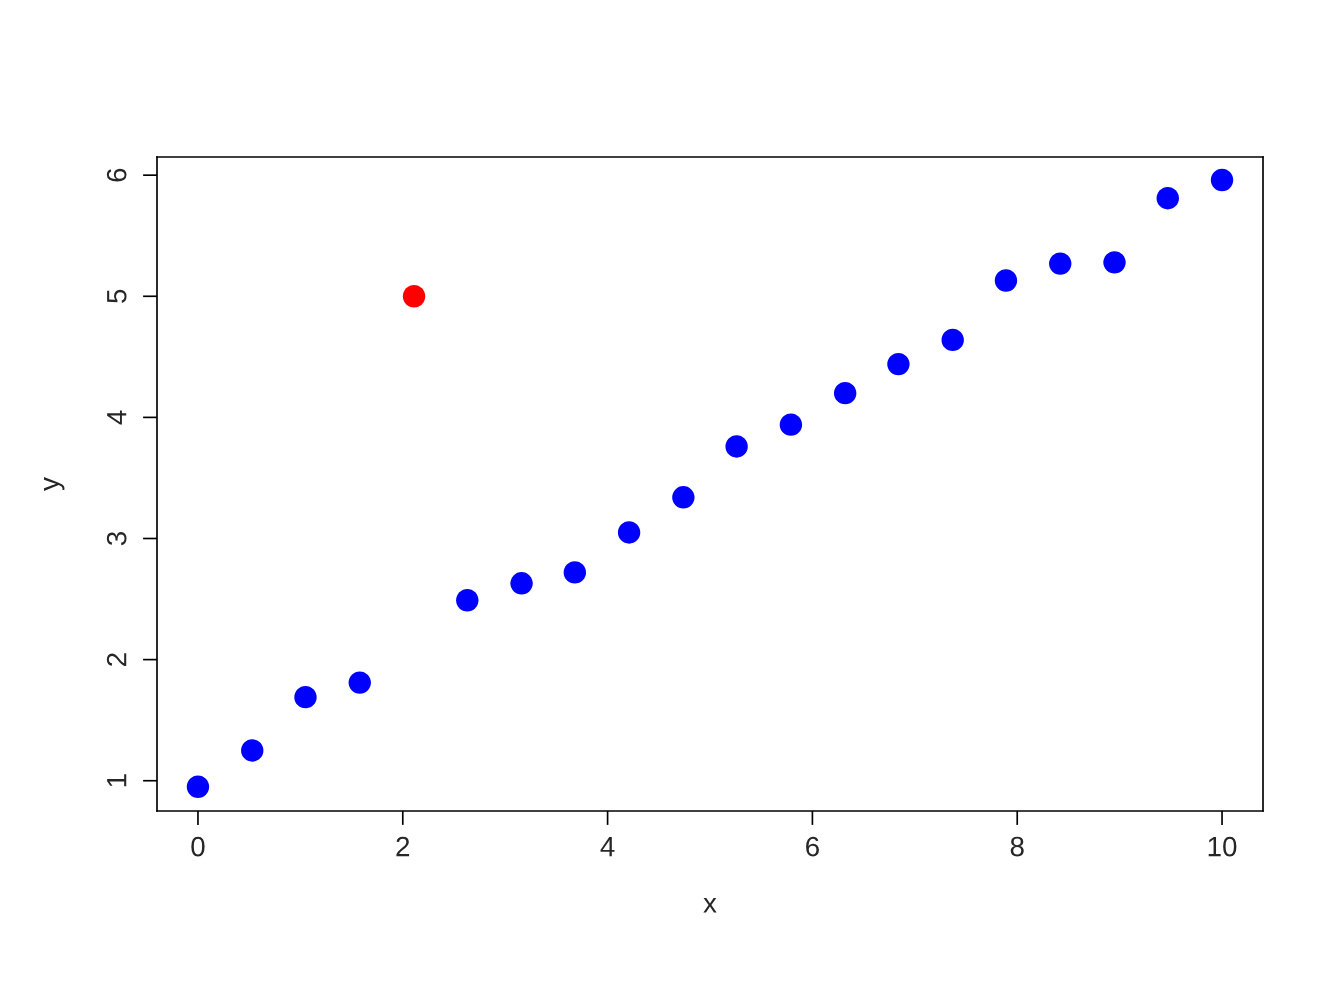 This screenshot has height=1008, width=1344. Describe the element at coordinates (116, 659) in the screenshot. I see `y-tick-label: 2` at that location.